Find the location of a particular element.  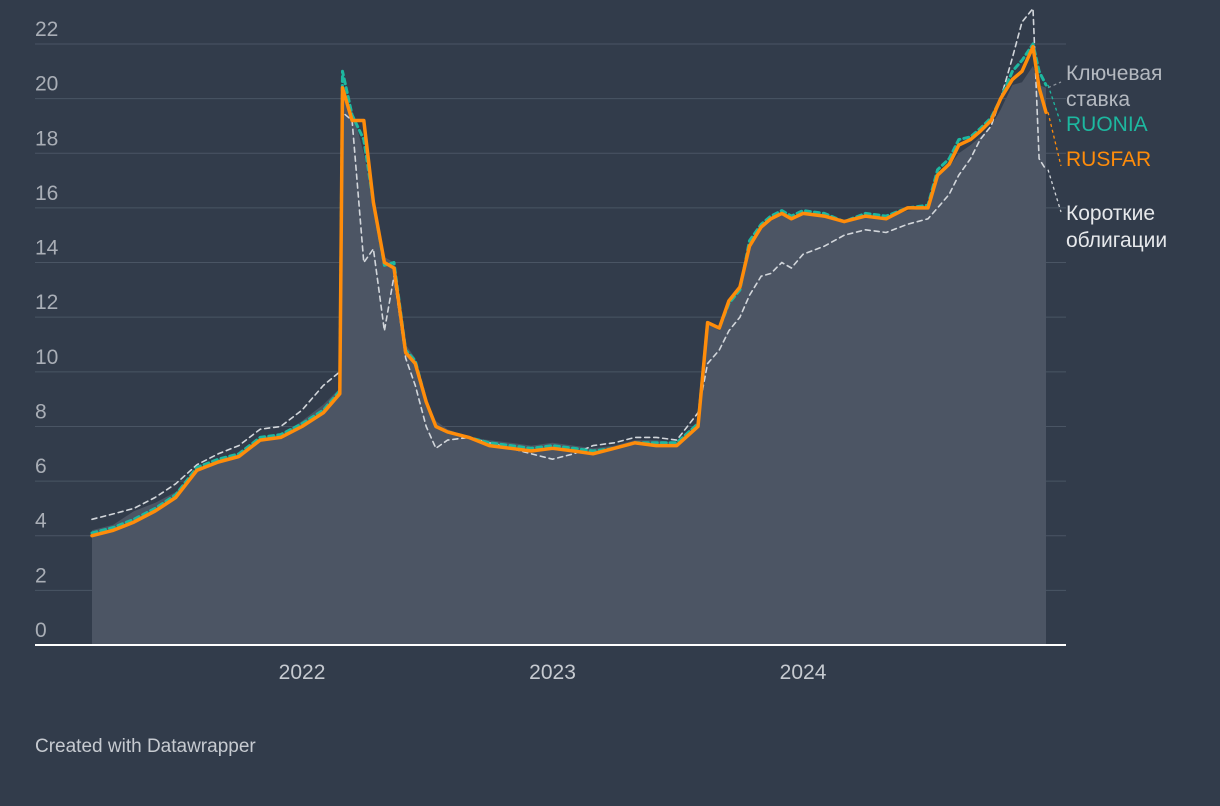

x-tick-2024: 2024 is located at coordinates (803, 672).